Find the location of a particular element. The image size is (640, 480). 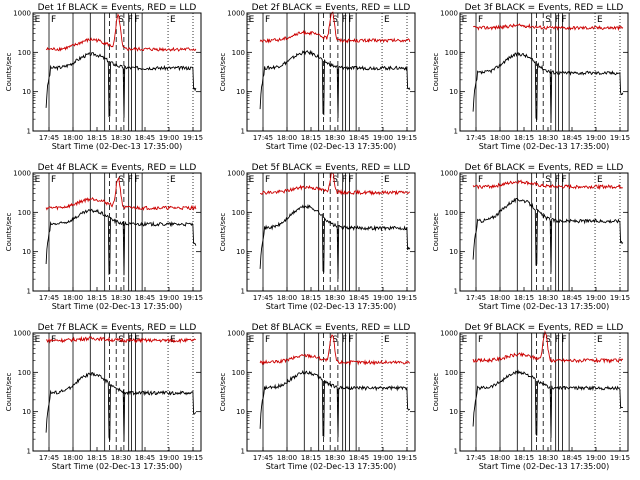

panel-title: Det 5f BLACK = Events, RED = LLD is located at coordinates (331, 168).